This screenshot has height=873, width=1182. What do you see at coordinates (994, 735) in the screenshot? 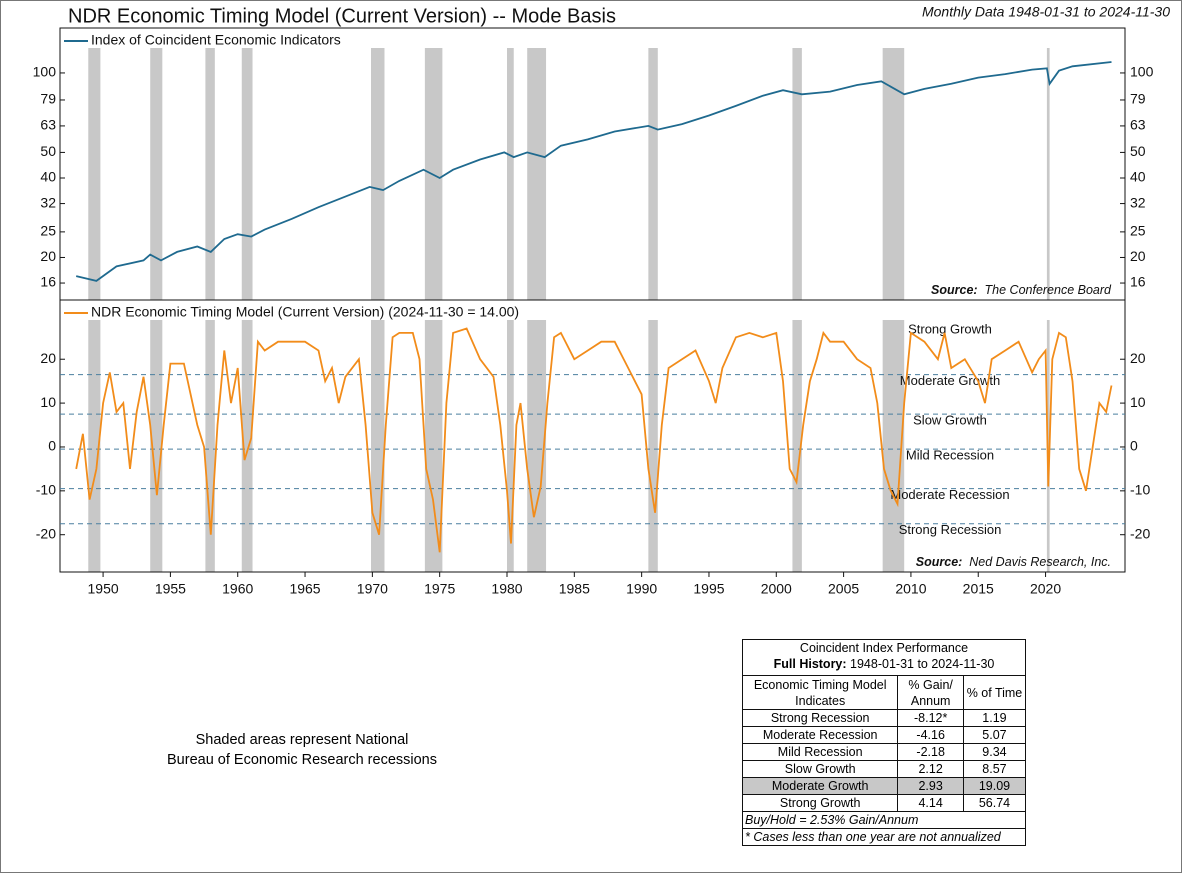
I see `table-cell: 5.07` at bounding box center [994, 735].